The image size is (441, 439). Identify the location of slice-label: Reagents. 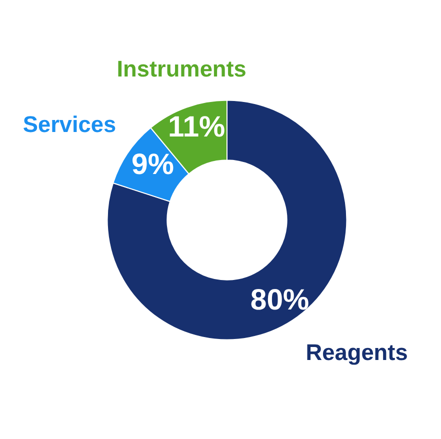
(357, 352).